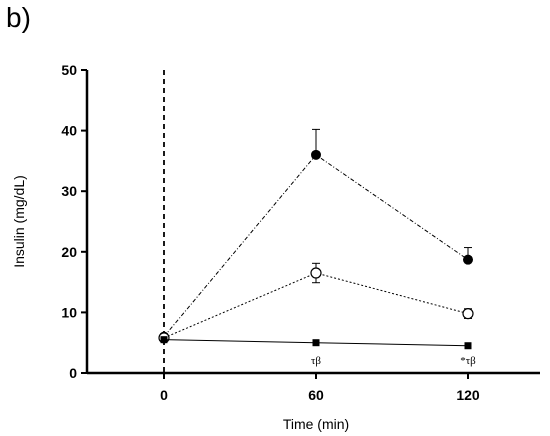 This screenshot has width=550, height=436. I want to click on y-tick-label-1: 10, so click(69, 312).